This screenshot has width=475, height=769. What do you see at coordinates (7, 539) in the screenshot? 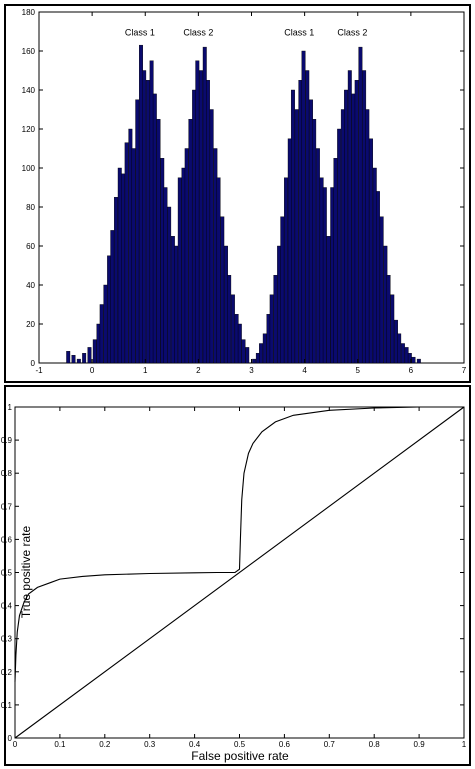
I see `roc-y-tick-label: 0.6` at bounding box center [7, 539].